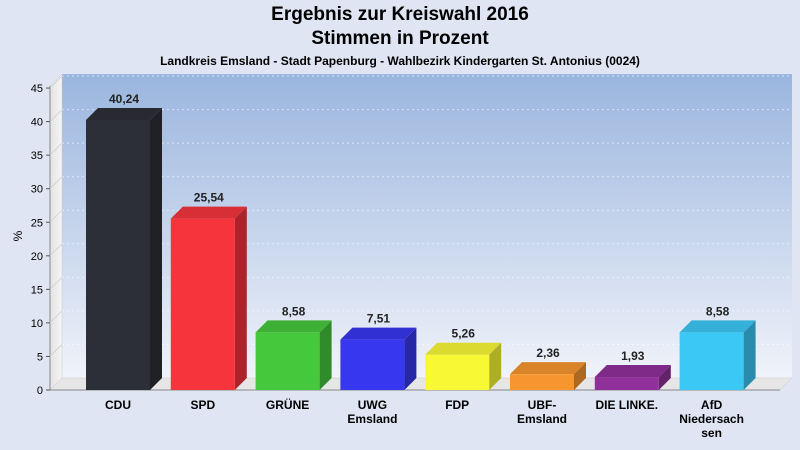  What do you see at coordinates (56, 232) in the screenshot?
I see `plot-side-wall` at bounding box center [56, 232].